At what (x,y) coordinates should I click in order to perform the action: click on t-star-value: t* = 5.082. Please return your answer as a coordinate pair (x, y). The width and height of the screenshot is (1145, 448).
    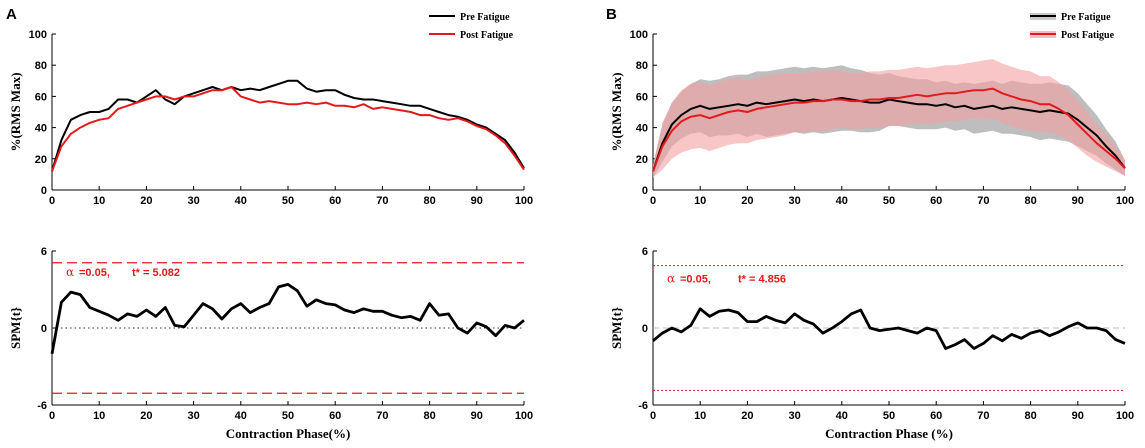
    Looking at the image, I should click on (156, 273).